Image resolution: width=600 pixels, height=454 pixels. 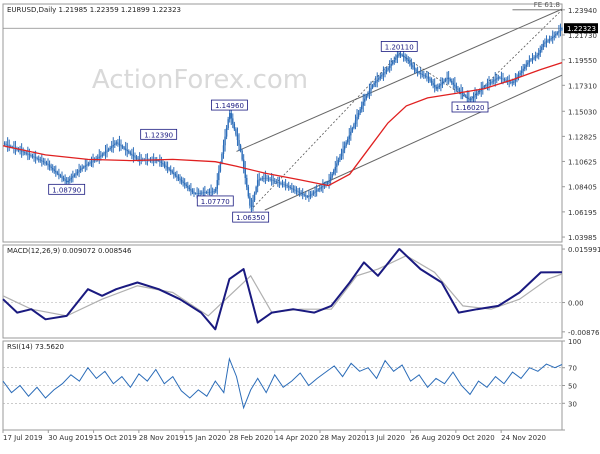 What do you see at coordinates (35, 347) in the screenshot?
I see `rsi-title: RSI(14) 73.5620` at bounding box center [35, 347].